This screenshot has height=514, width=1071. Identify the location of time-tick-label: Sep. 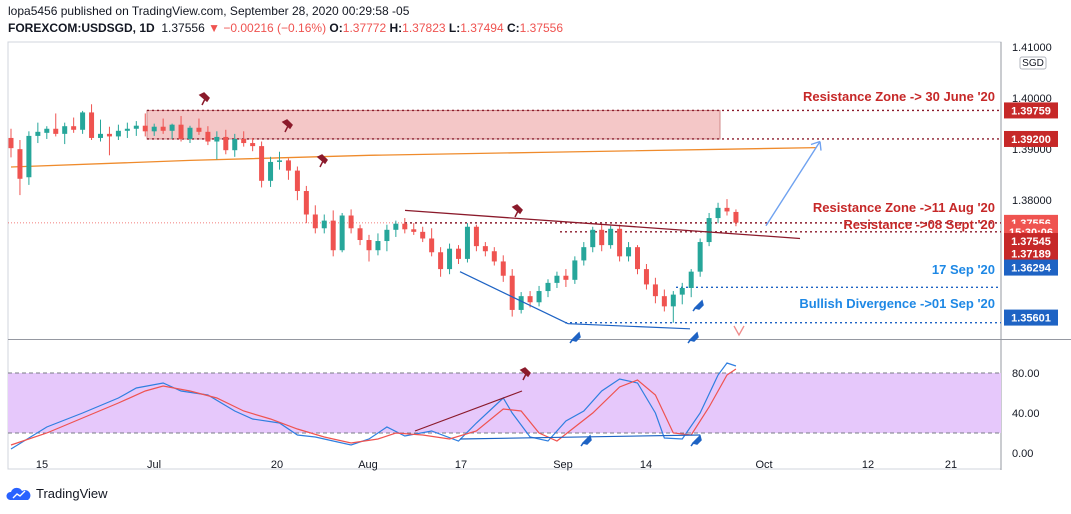
(563, 465).